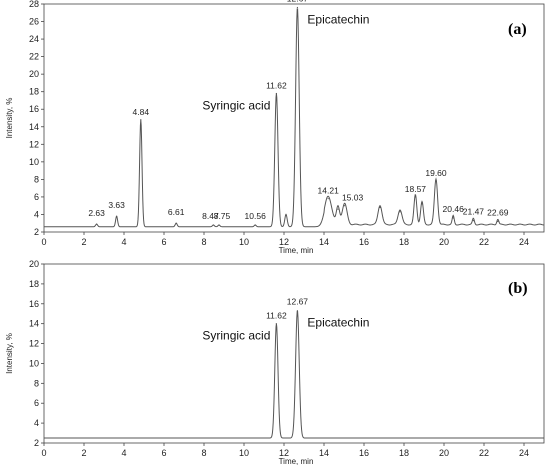  What do you see at coordinates (498, 212) in the screenshot?
I see `panel-a-peak-label: 22.69` at bounding box center [498, 212].